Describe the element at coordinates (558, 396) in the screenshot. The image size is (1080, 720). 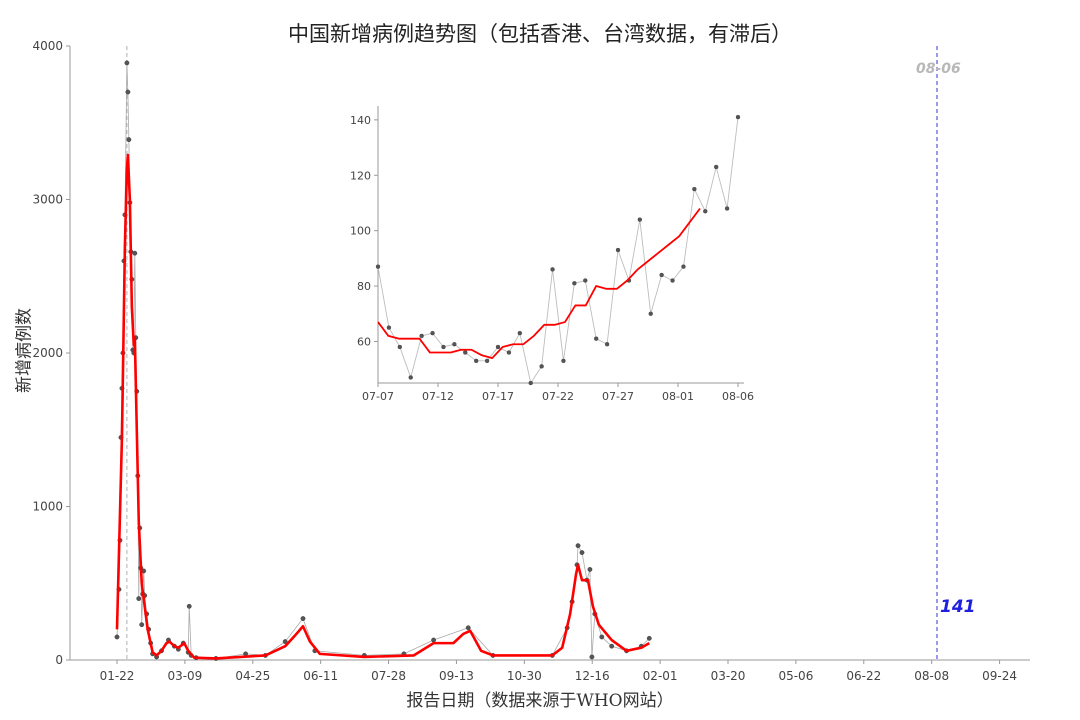
I see `inset-x-tick-label: 07-22` at that location.